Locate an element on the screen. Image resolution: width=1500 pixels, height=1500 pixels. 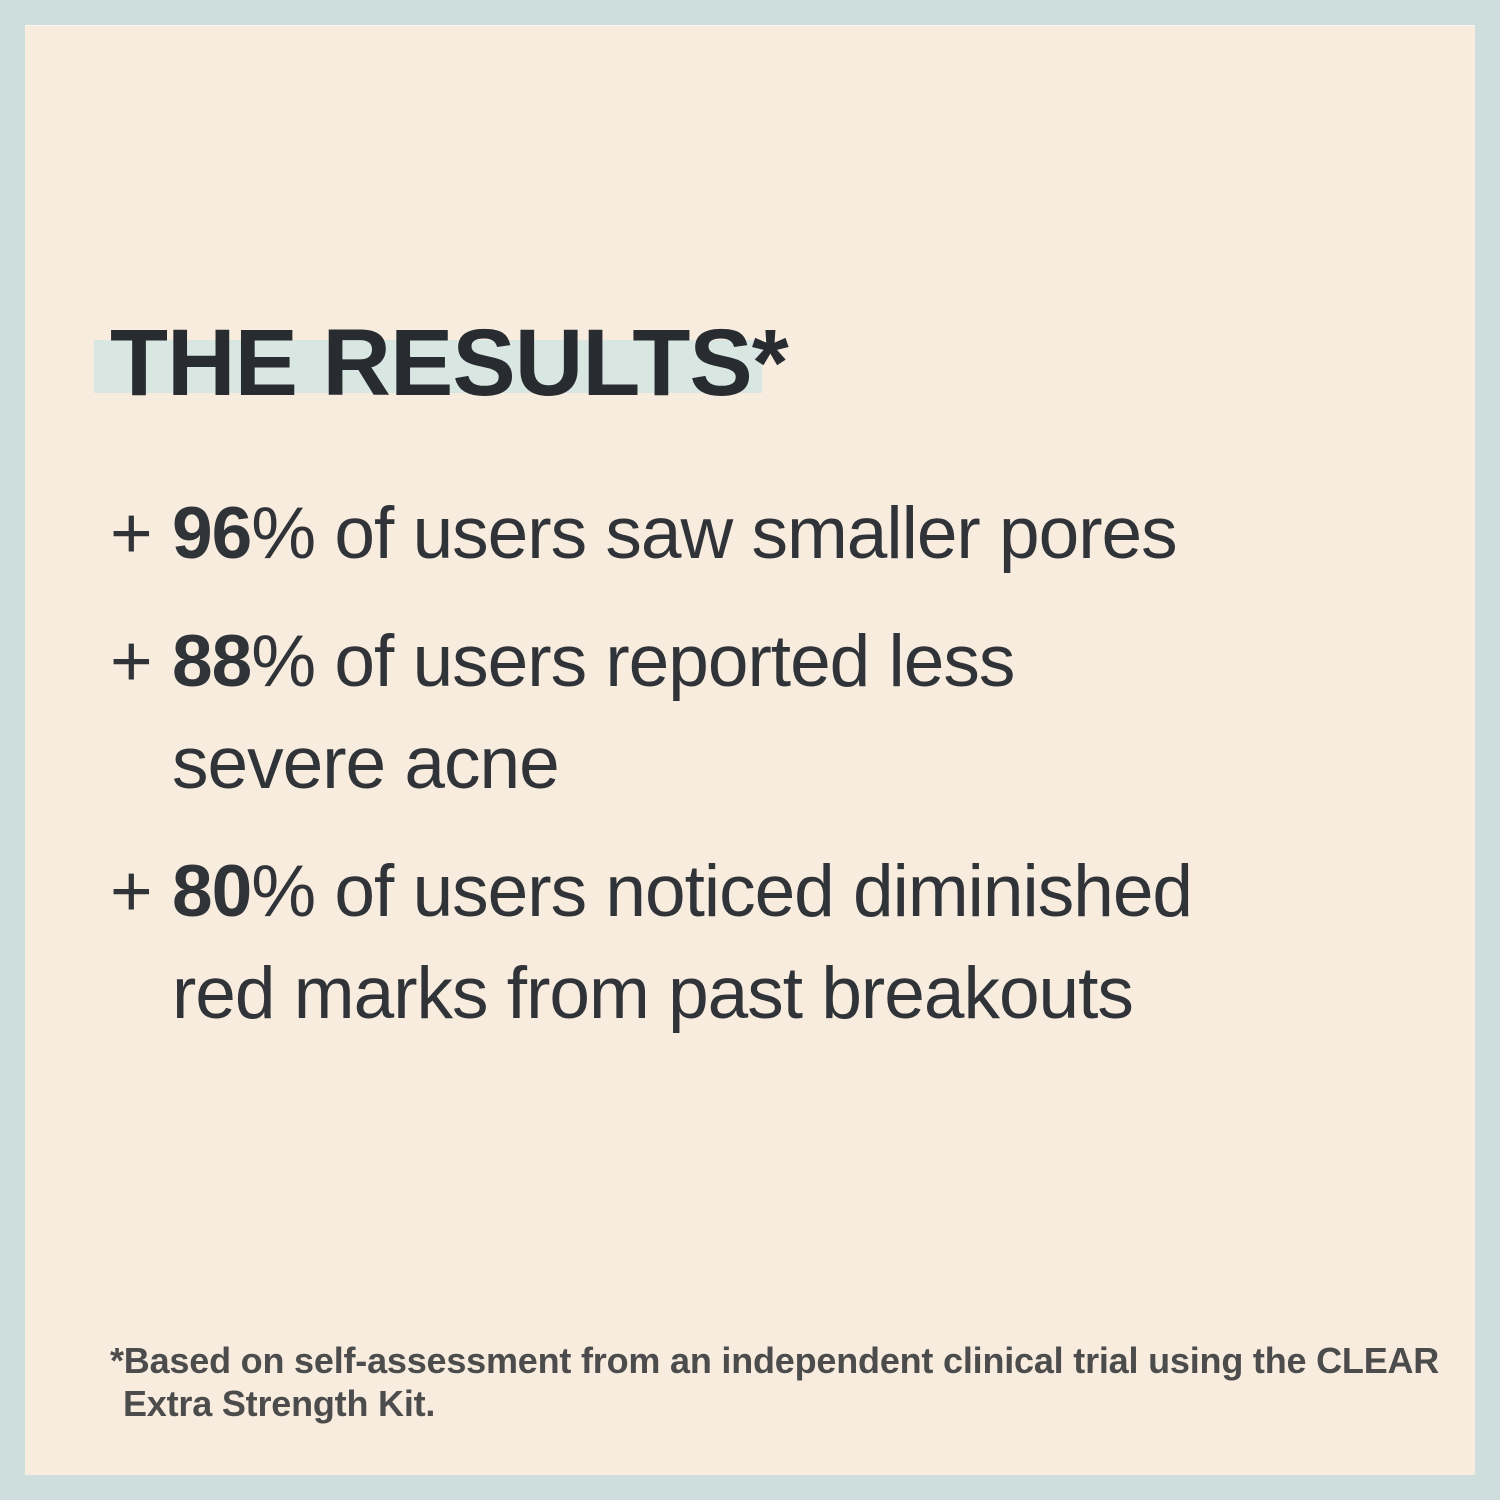
result-1-line-1: 96% of users saw smaller pores is located at coordinates (675, 534).